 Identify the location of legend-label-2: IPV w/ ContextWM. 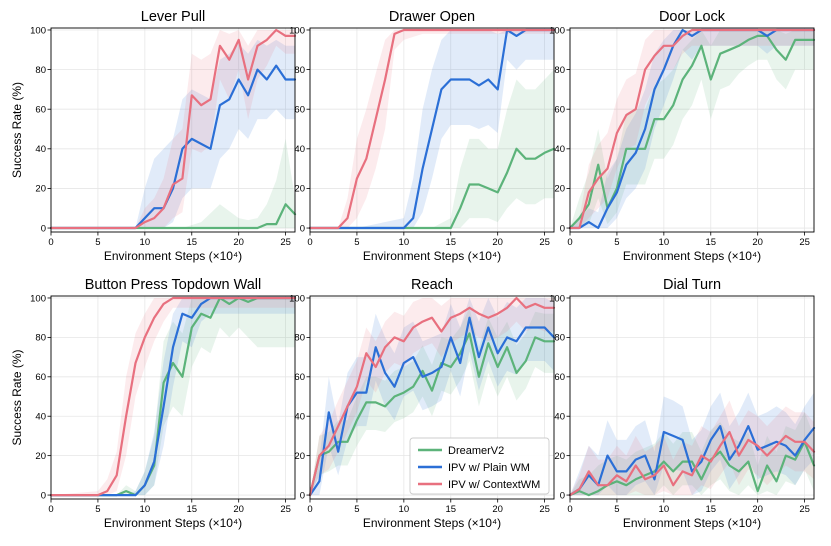
(494, 485).